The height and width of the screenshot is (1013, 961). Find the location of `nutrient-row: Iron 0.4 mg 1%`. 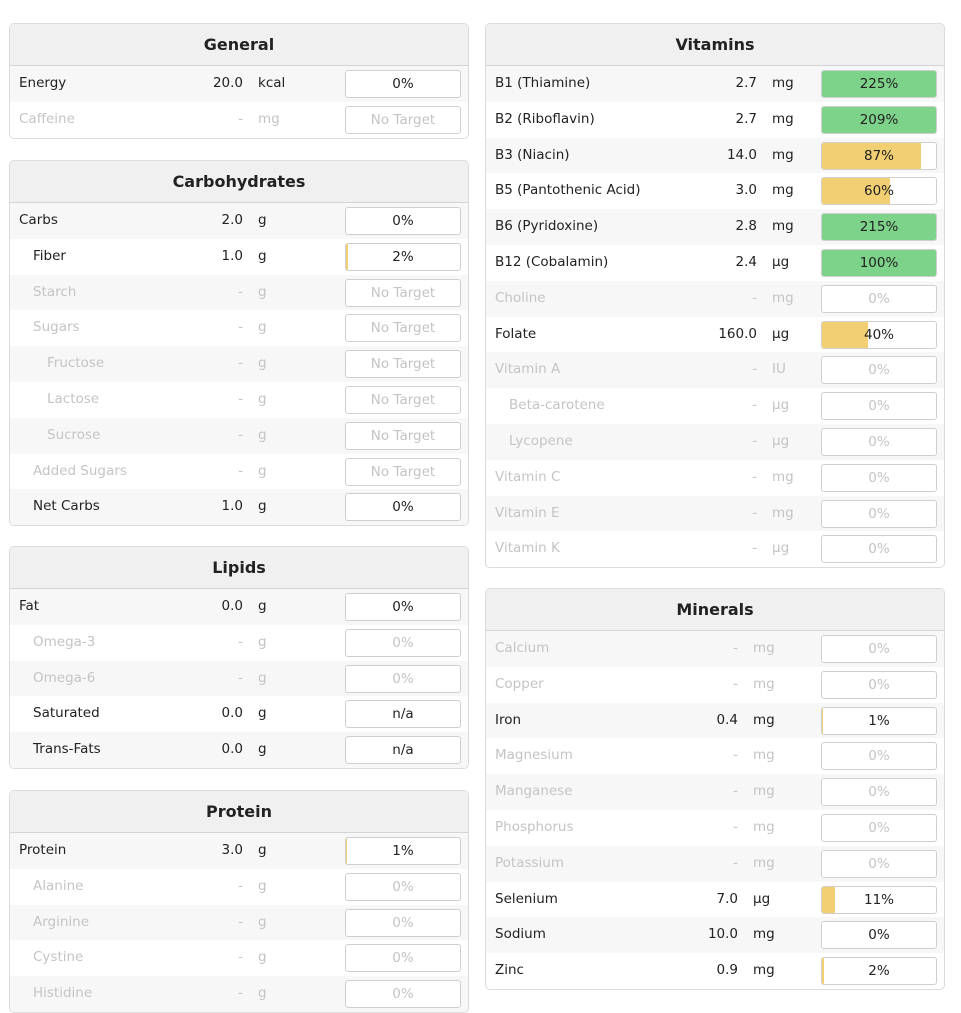

nutrient-row: Iron 0.4 mg 1% is located at coordinates (715, 720).